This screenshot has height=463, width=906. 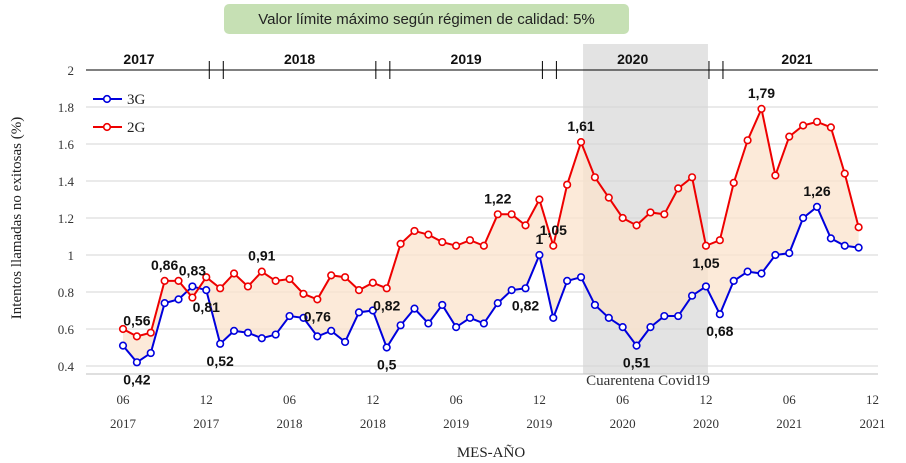 What do you see at coordinates (540, 239) in the screenshot?
I see `data-label: 1` at bounding box center [540, 239].